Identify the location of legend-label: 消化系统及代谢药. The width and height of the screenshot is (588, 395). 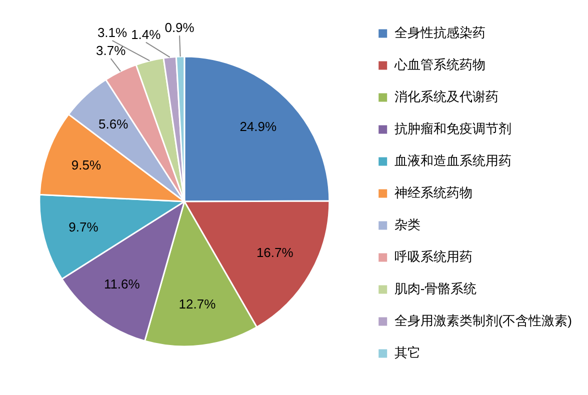
(446, 96).